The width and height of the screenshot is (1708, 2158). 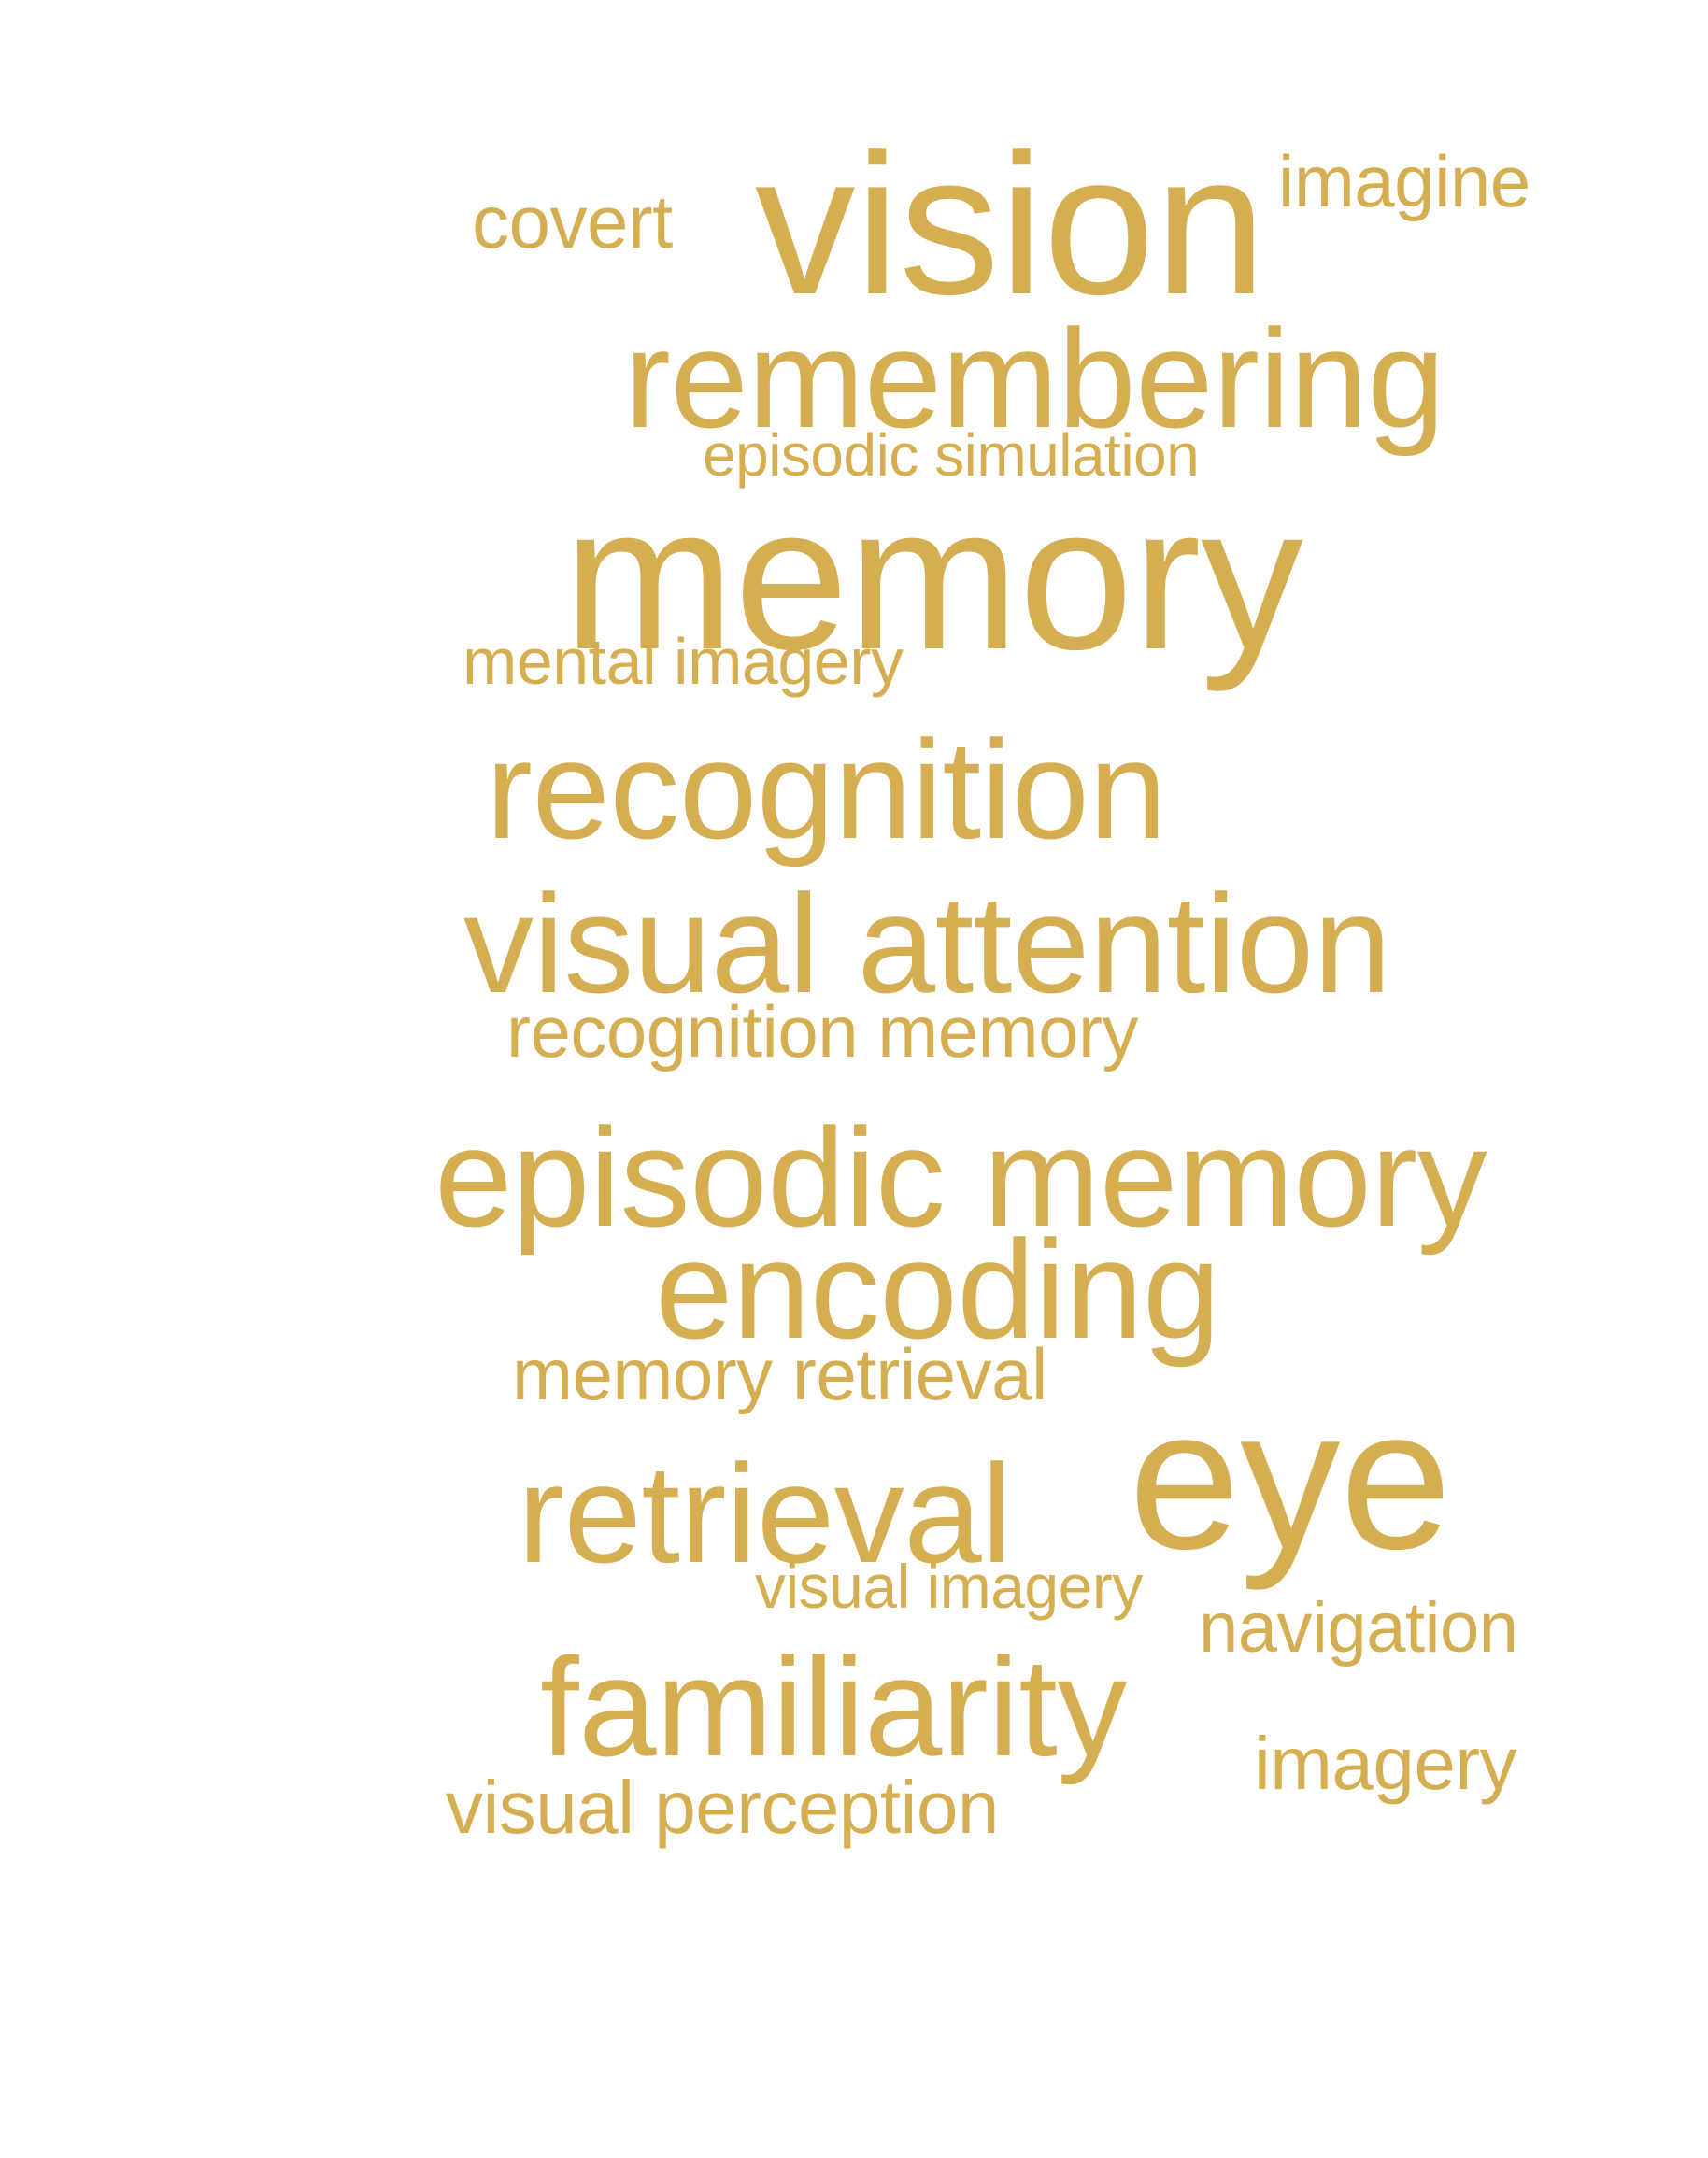 I want to click on word-remembering: remembering, so click(x=1034, y=378).